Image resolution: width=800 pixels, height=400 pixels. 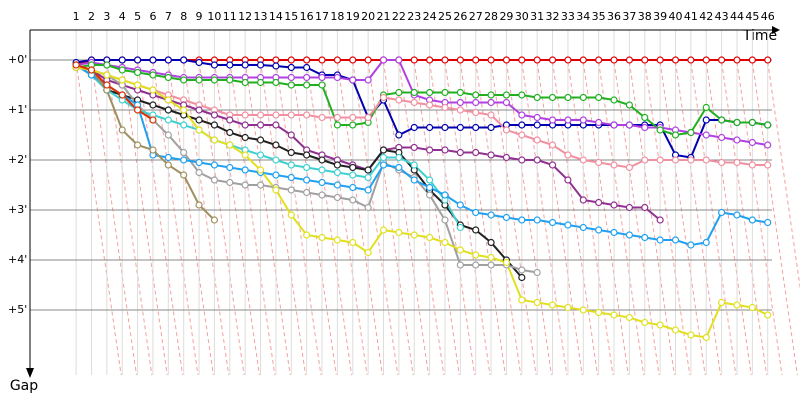 I want to click on y-tick-label: +4', so click(x=17, y=259).